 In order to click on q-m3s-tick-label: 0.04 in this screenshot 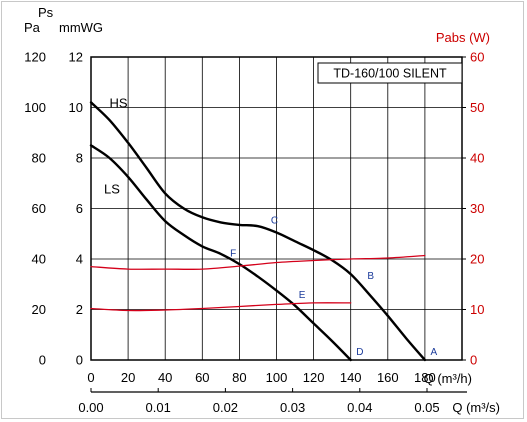, I will do `click(359, 407)`.